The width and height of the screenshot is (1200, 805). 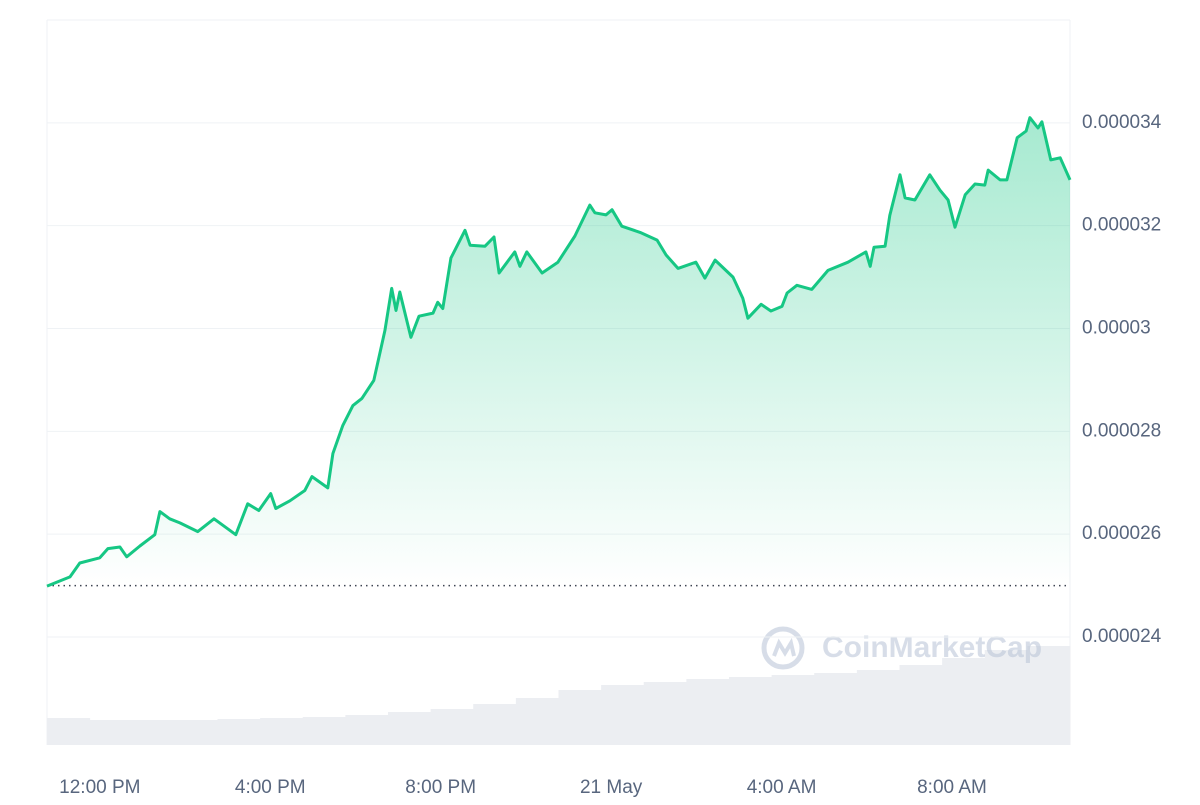 What do you see at coordinates (952, 787) in the screenshot?
I see `x-tick-label: 8:00 AM` at bounding box center [952, 787].